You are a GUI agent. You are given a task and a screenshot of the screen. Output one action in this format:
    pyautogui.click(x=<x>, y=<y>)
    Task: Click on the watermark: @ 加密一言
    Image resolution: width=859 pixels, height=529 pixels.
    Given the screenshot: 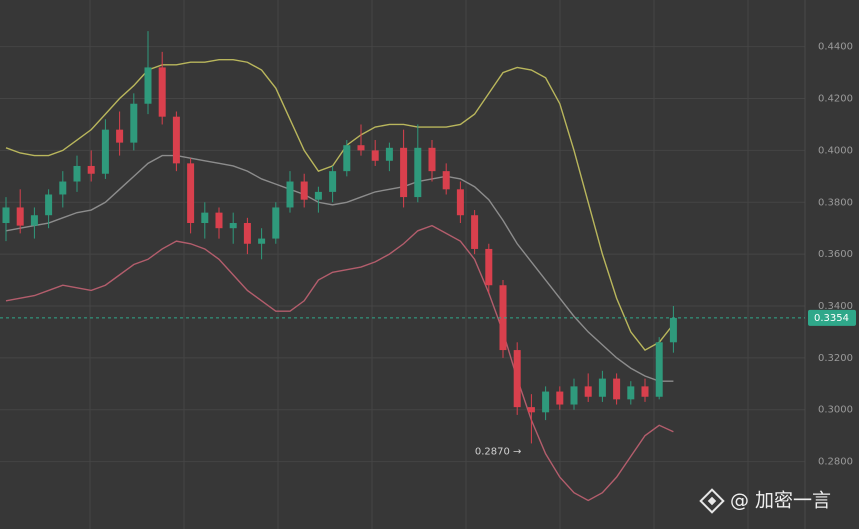 What is the action you would take?
    pyautogui.click(x=780, y=501)
    